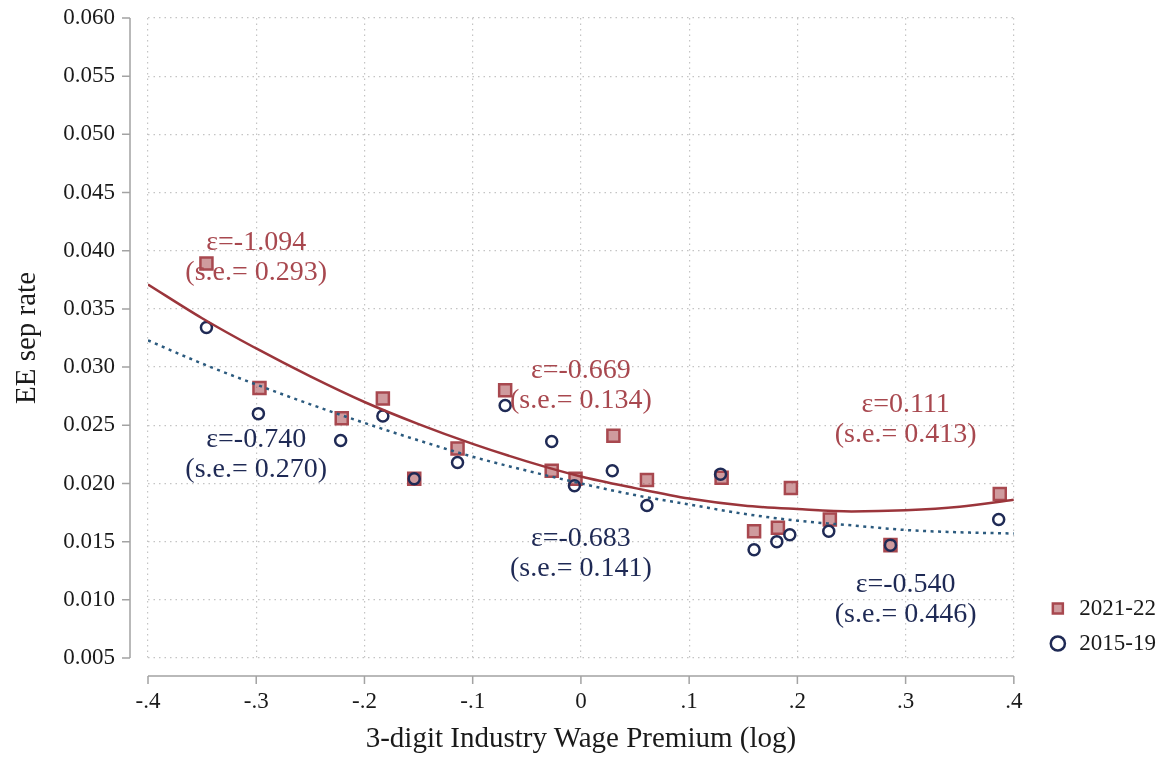 The height and width of the screenshot is (760, 1164). I want to click on y-tick-label: 0.025, so click(89, 424).